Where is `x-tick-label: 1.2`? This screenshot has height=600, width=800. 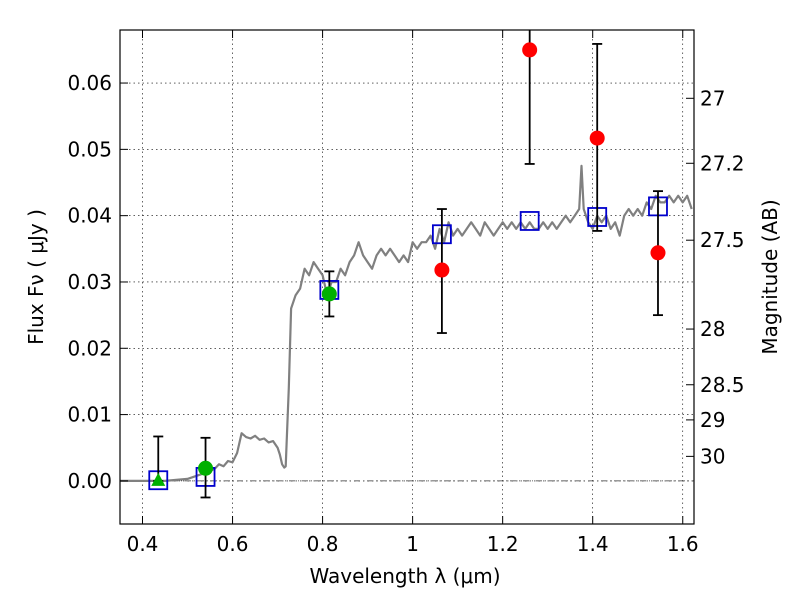
x-tick-label: 1.2 is located at coordinates (503, 544).